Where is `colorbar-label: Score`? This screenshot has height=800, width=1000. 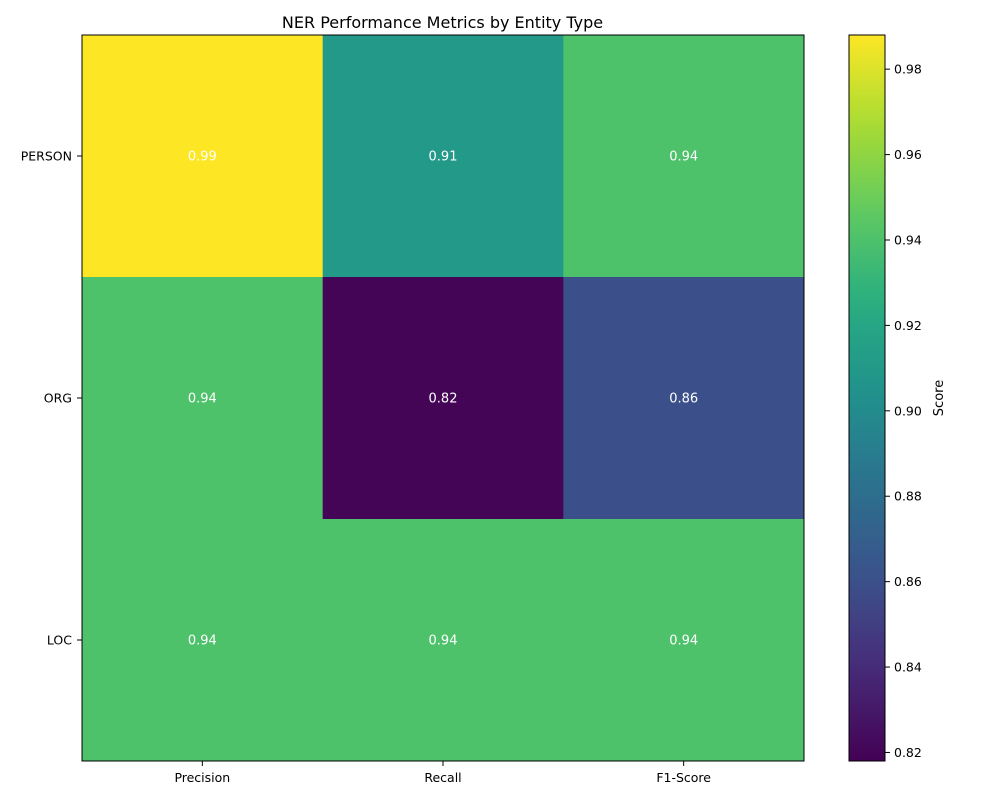 colorbar-label: Score is located at coordinates (939, 398).